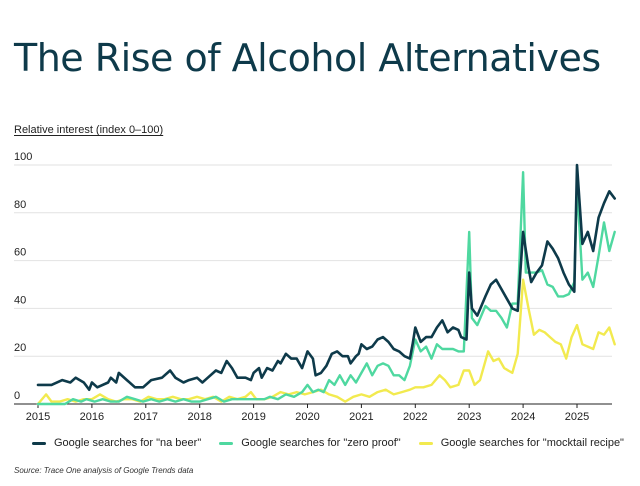 The width and height of the screenshot is (640, 486). What do you see at coordinates (20, 253) in the screenshot?
I see `y-tick-label: 60` at bounding box center [20, 253].